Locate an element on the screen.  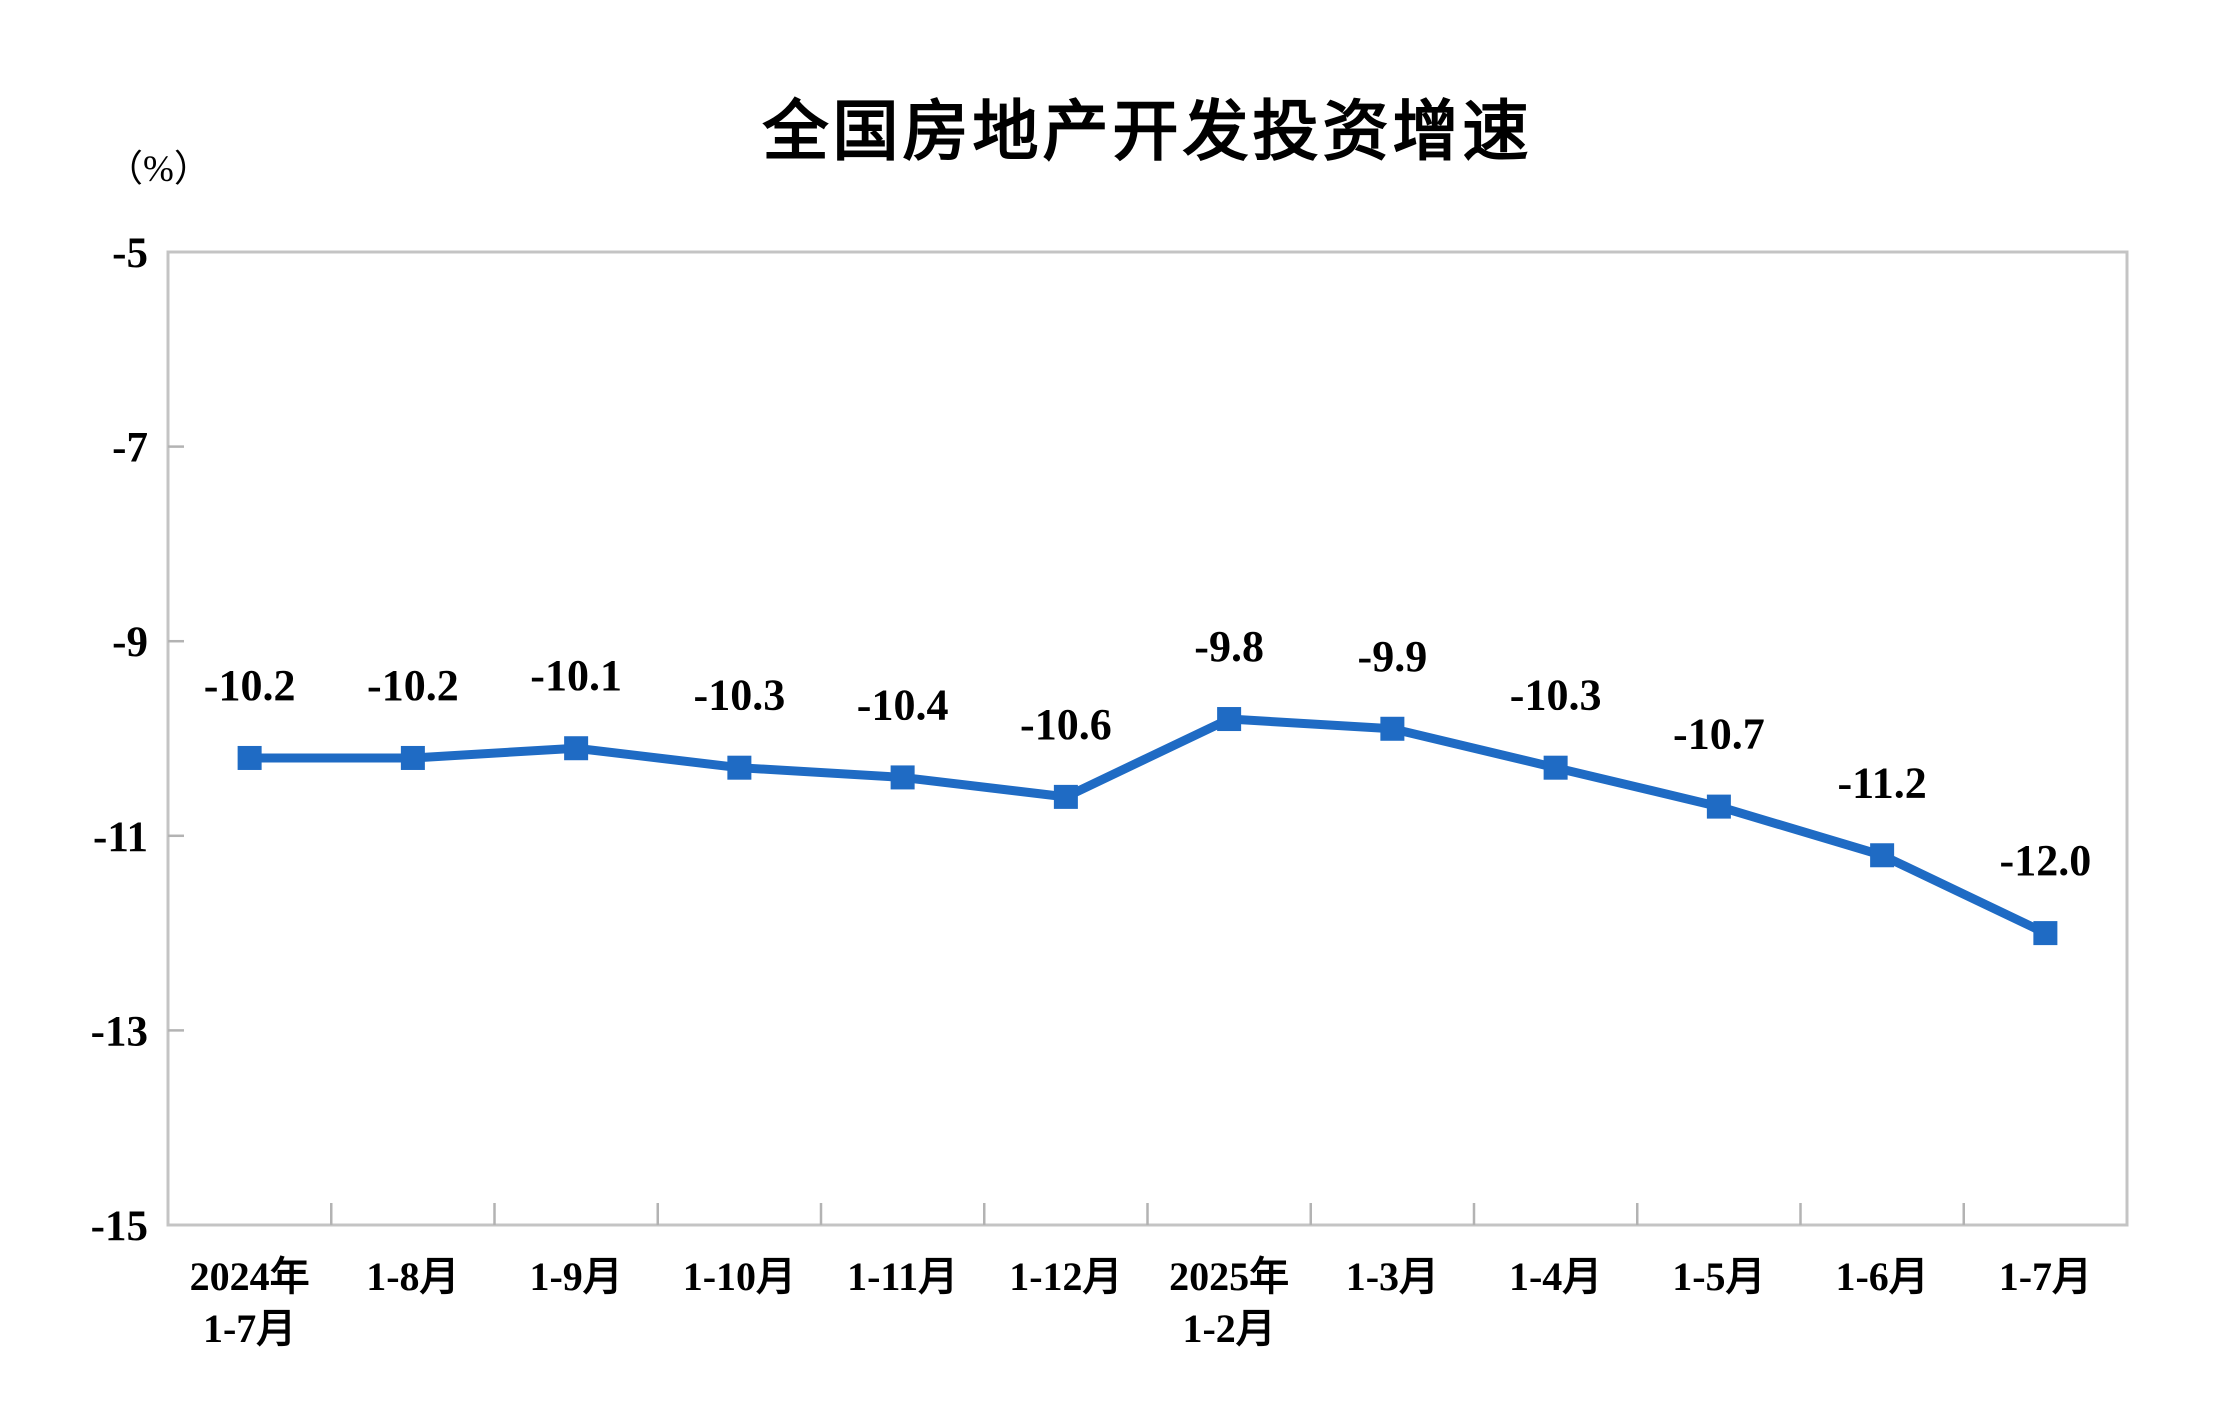
x-axis-category-label: 1-5月 is located at coordinates (1718, 1276).